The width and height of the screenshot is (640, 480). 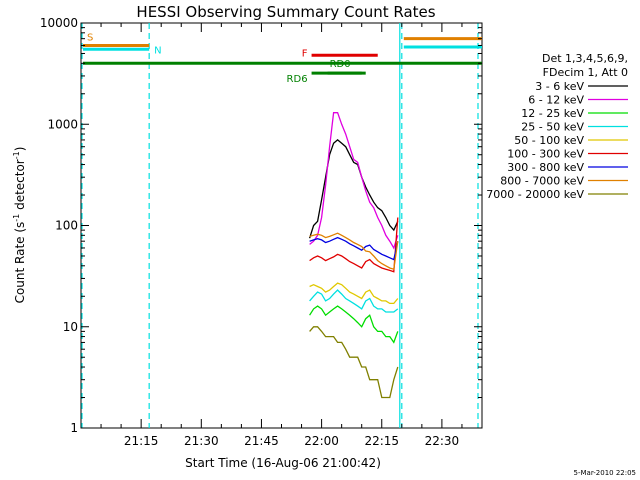 I want to click on y-tick-label: 1000, so click(x=62, y=124).